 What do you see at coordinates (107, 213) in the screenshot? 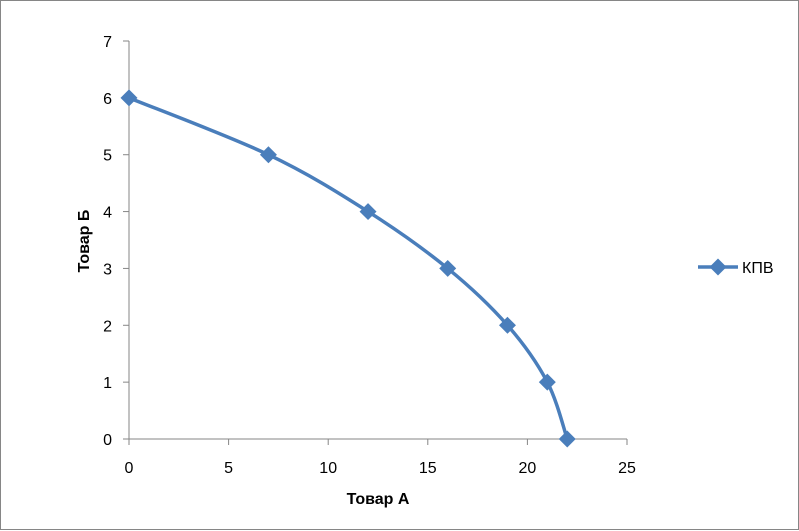
I see `y-tick-label: 4` at bounding box center [107, 213].